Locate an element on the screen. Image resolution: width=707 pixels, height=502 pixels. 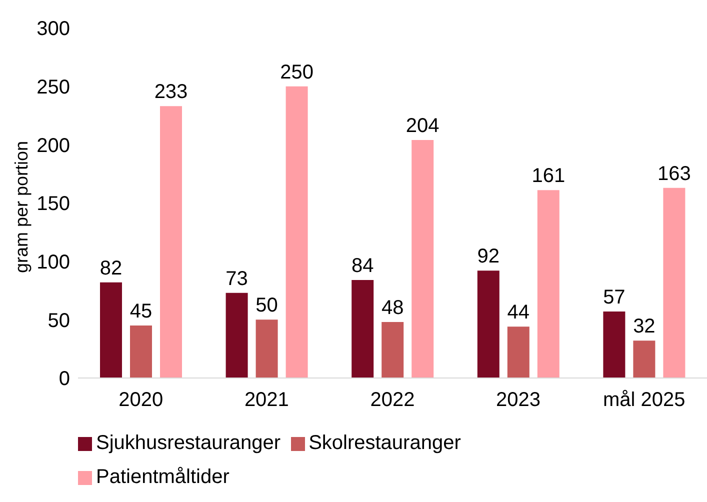
x-tick-label: mål 2025 is located at coordinates (644, 400).